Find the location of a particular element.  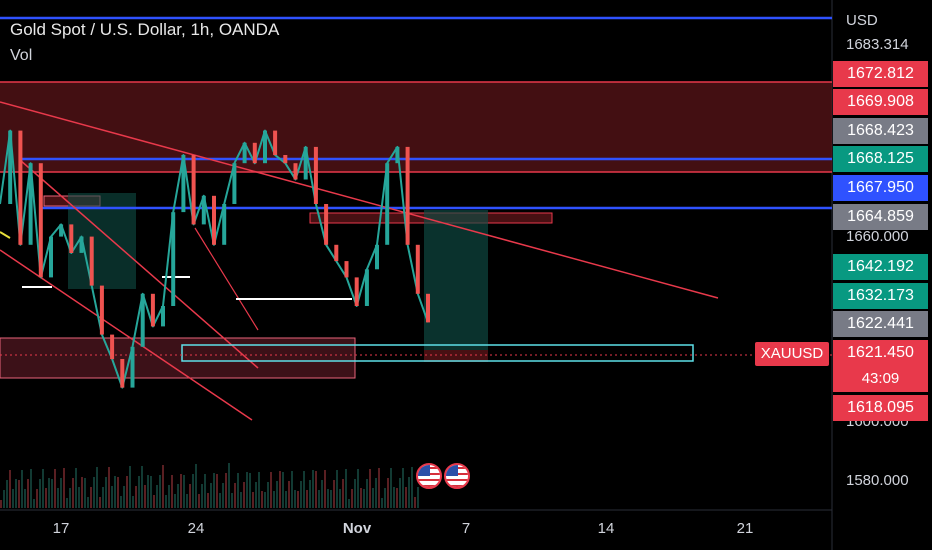

volume-bars is located at coordinates (209, 485).